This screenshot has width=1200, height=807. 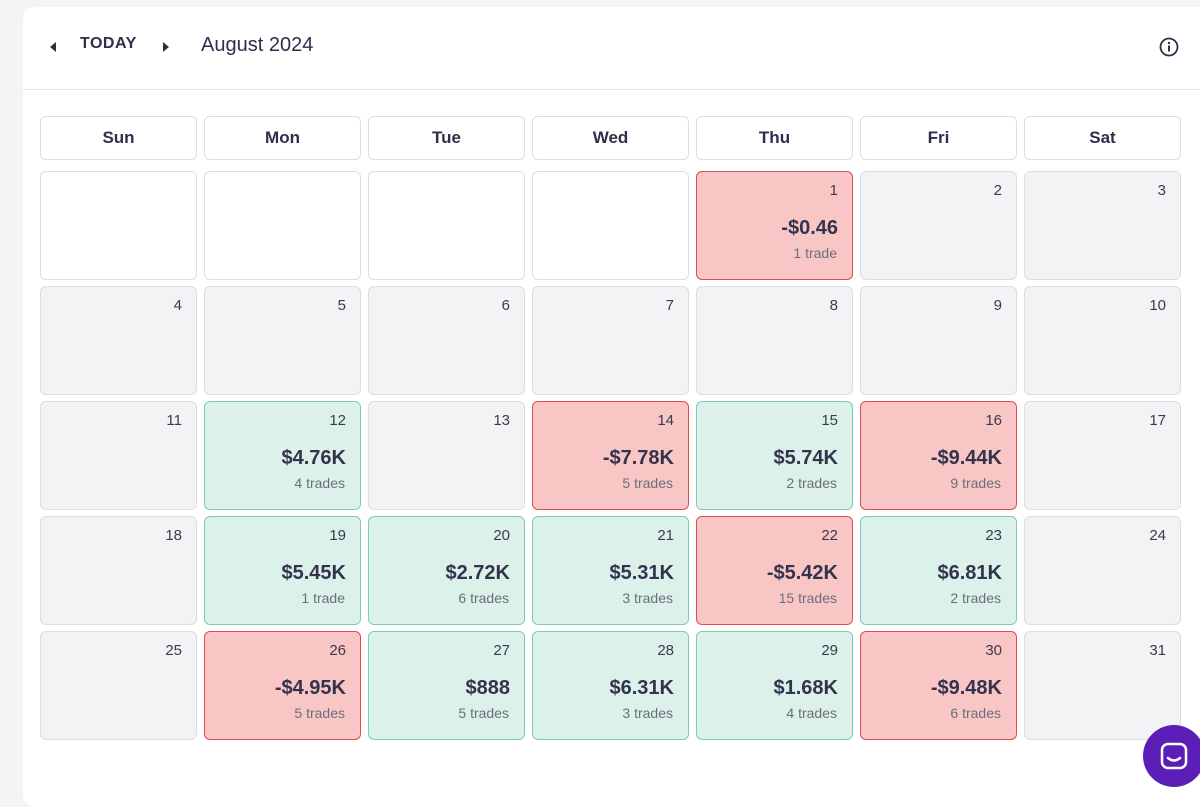 What do you see at coordinates (118, 685) in the screenshot?
I see `day-cell-25: 25` at bounding box center [118, 685].